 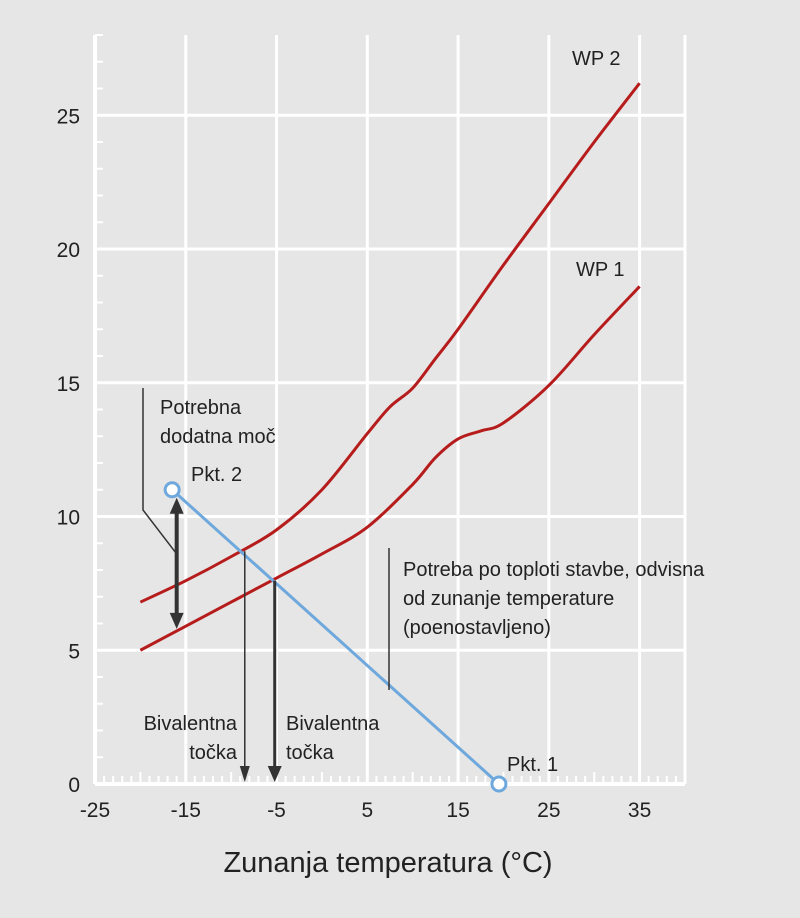 What do you see at coordinates (639, 810) in the screenshot?
I see `x-tick-label: 35` at bounding box center [639, 810].